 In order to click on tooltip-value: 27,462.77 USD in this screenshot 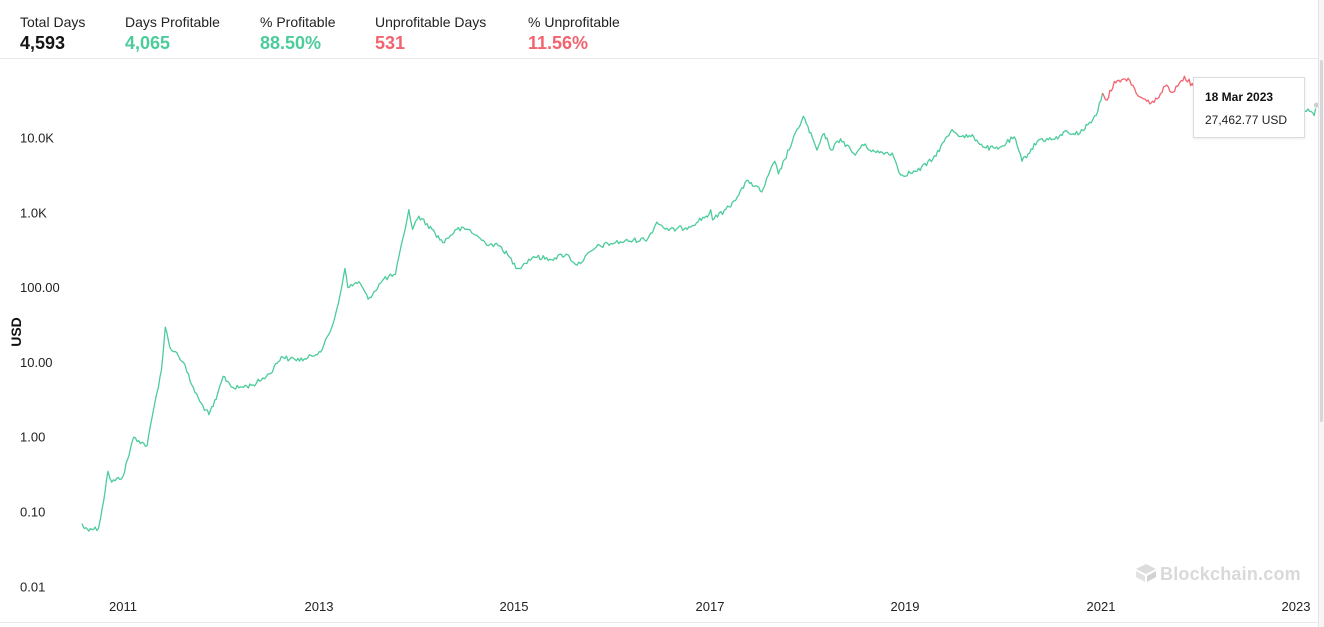, I will do `click(1246, 120)`.